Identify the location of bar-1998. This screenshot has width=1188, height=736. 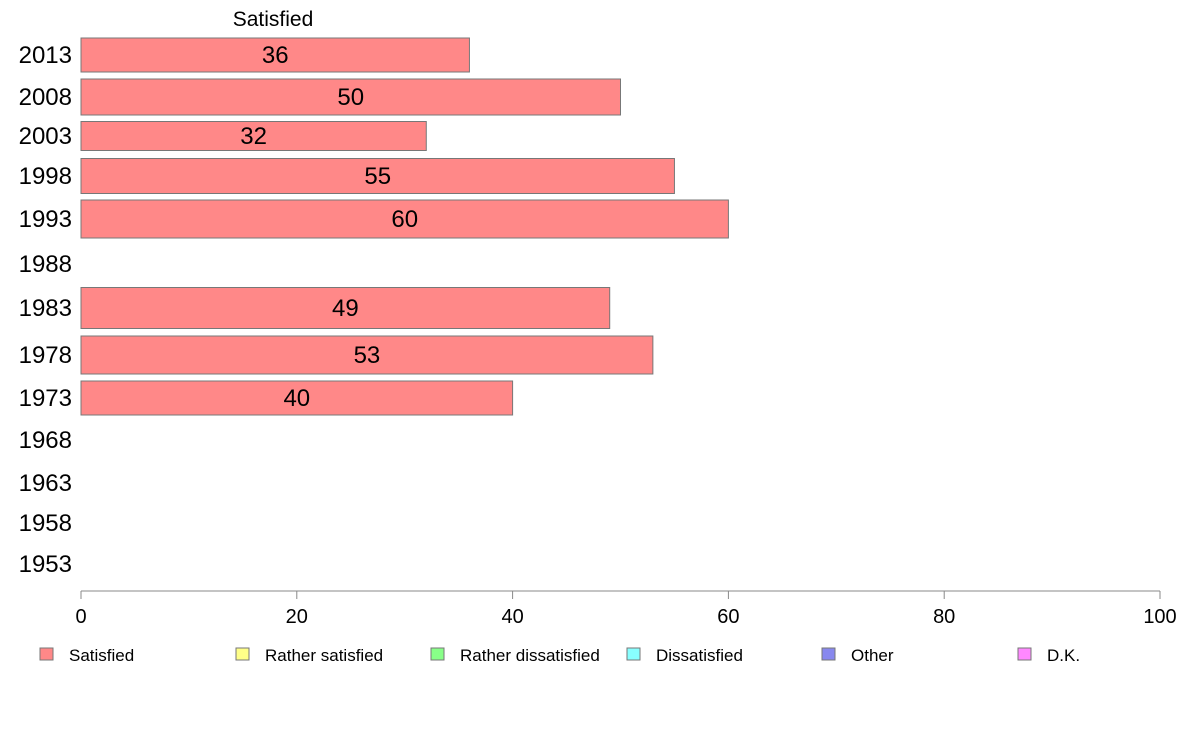
(377, 176).